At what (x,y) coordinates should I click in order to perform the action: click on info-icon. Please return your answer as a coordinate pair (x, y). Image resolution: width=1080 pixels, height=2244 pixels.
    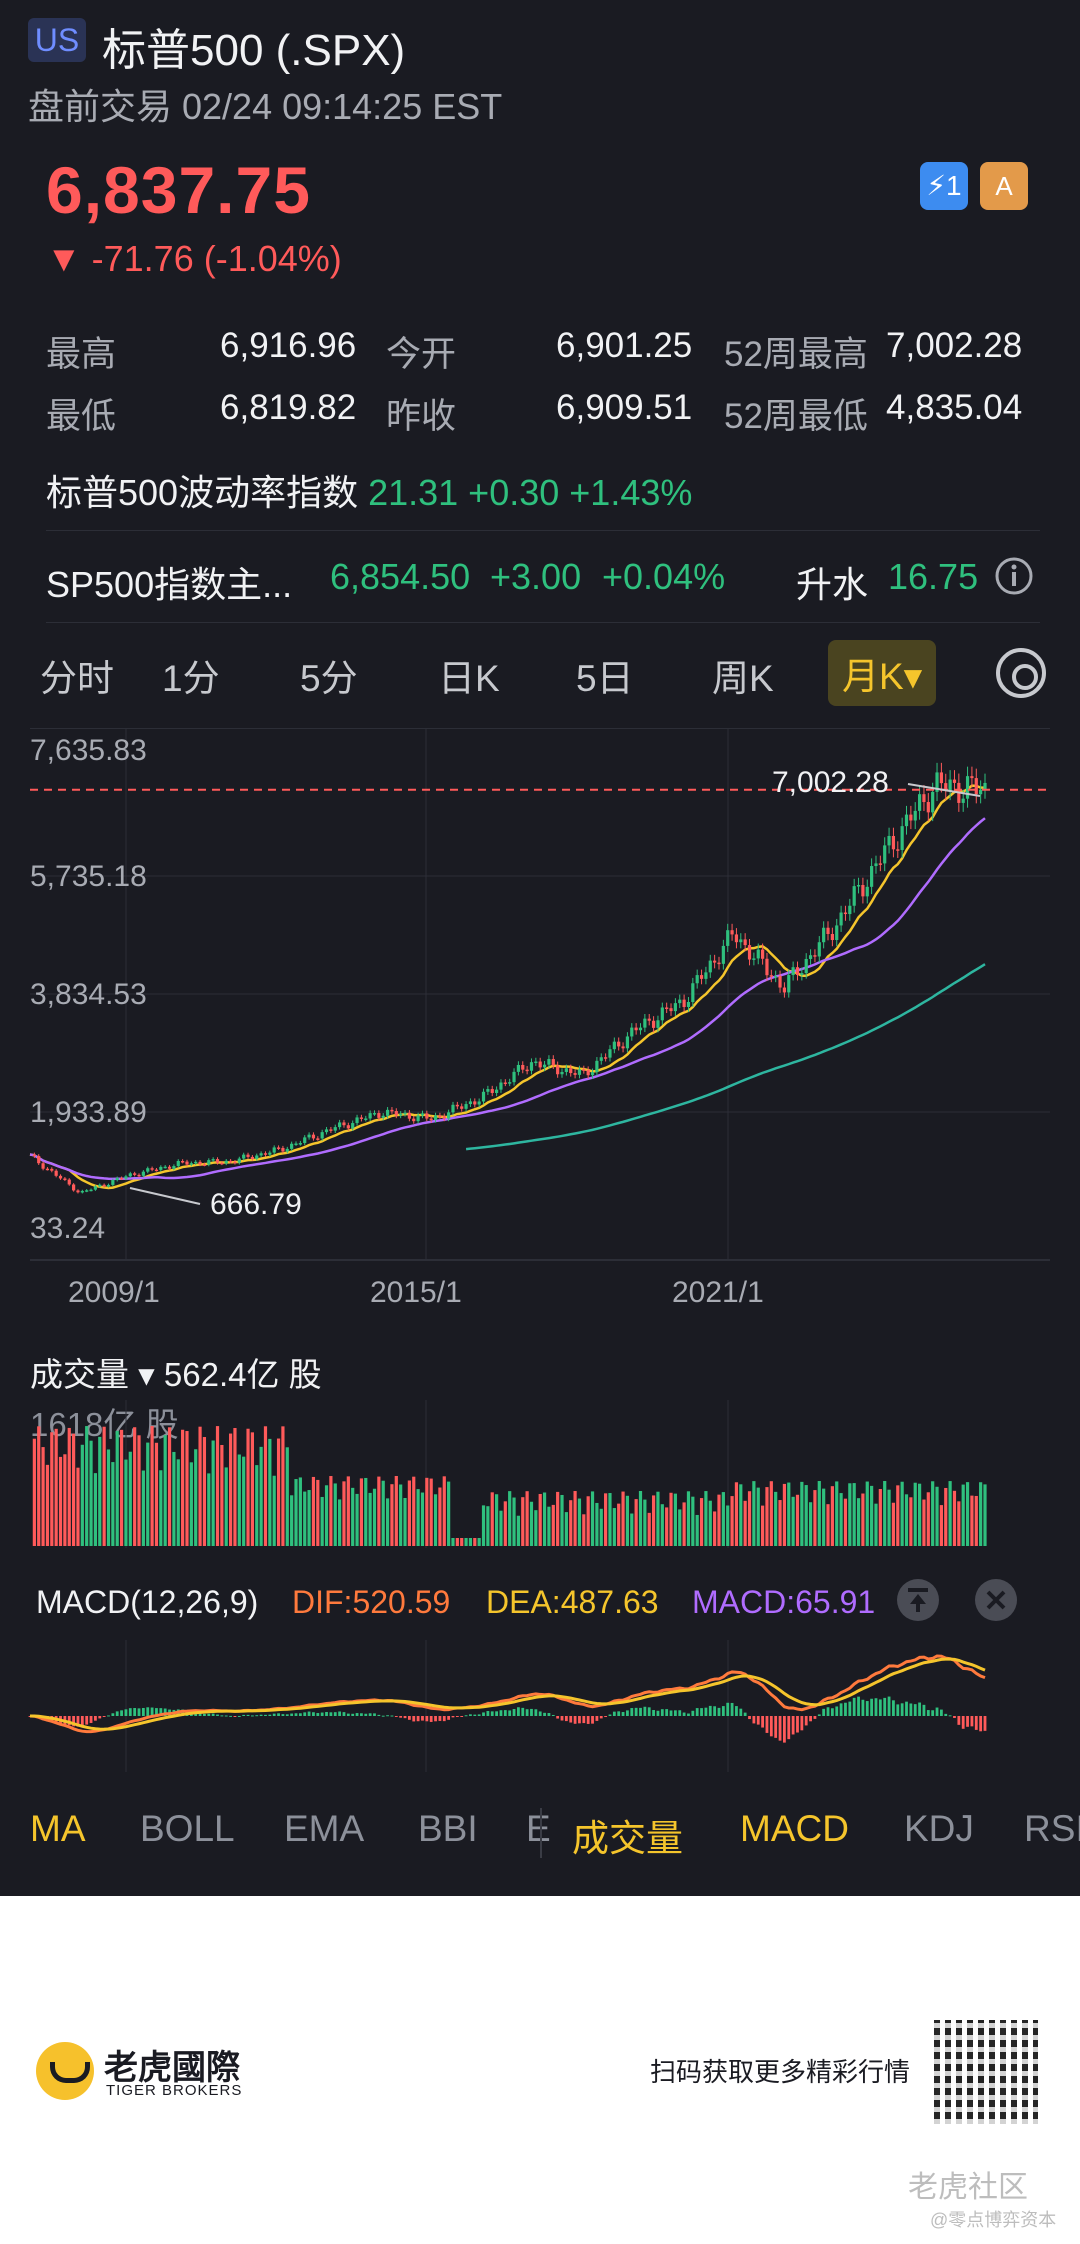
    Looking at the image, I should click on (1014, 576).